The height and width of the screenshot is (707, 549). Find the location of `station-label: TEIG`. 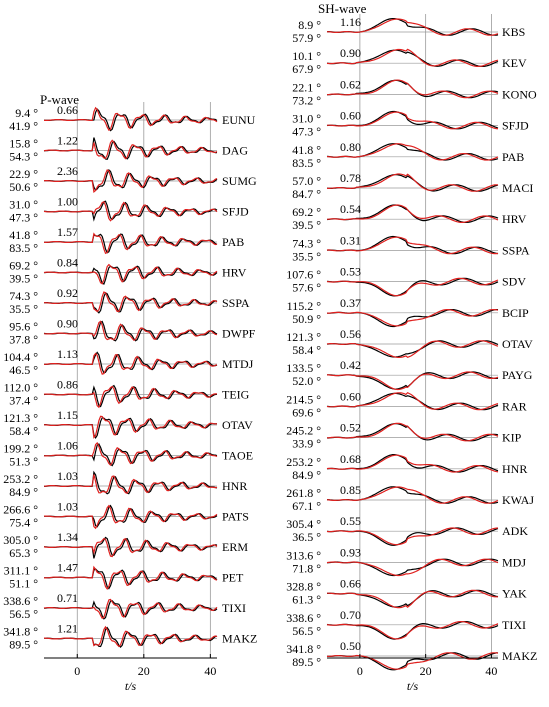

station-label: TEIG is located at coordinates (236, 395).